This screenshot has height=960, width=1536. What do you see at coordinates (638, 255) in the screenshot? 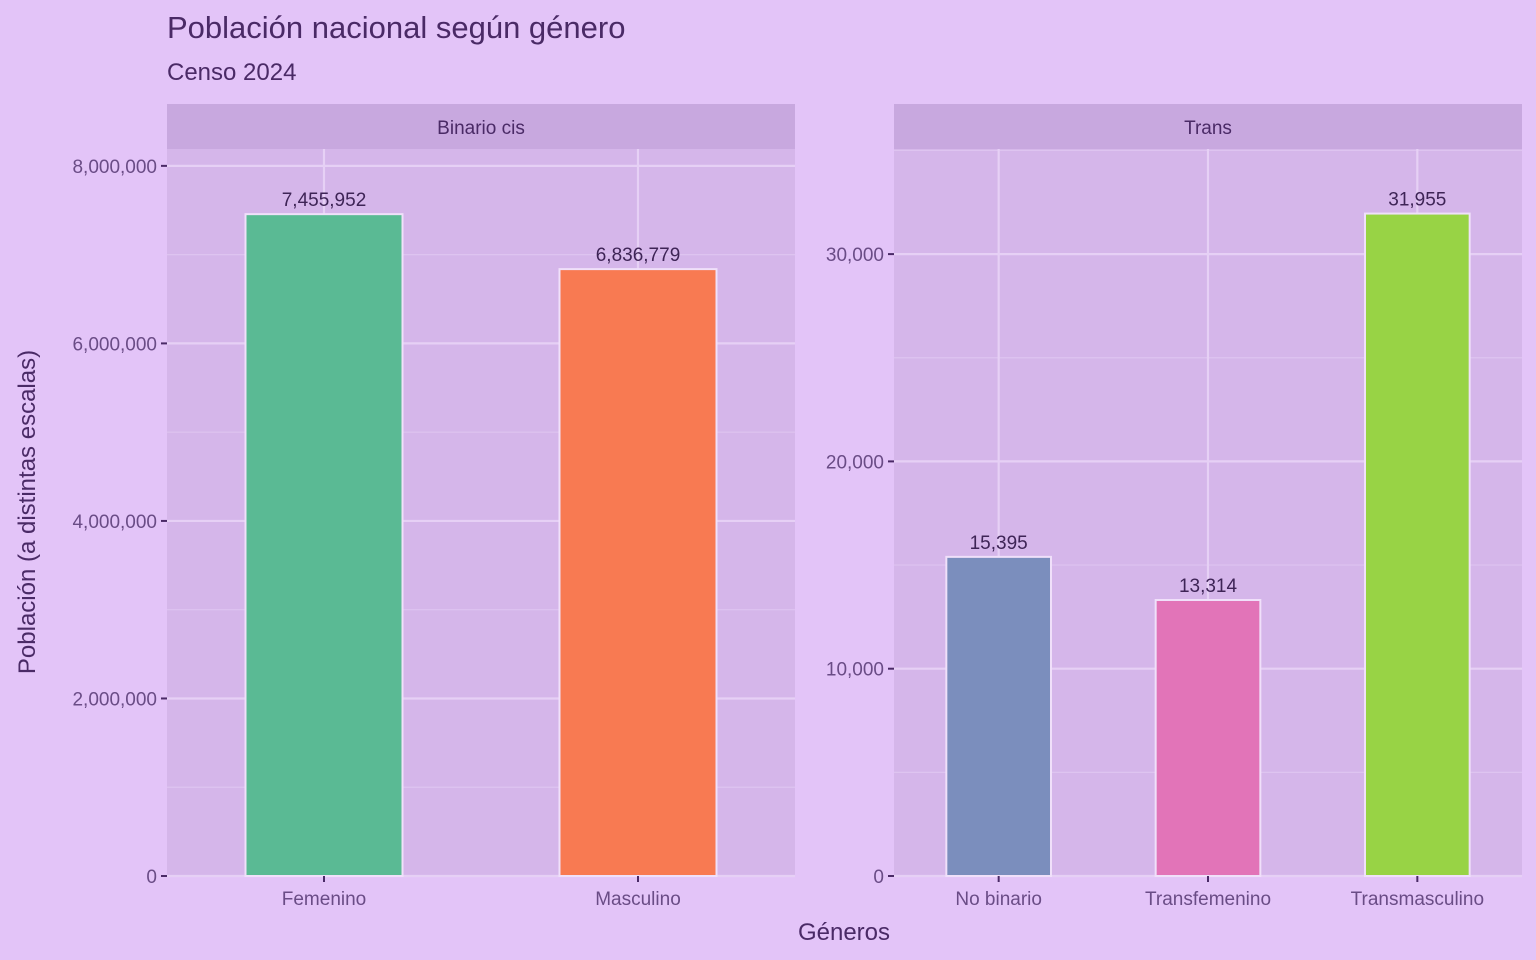
I see `data-label: 6,836,779` at bounding box center [638, 255].